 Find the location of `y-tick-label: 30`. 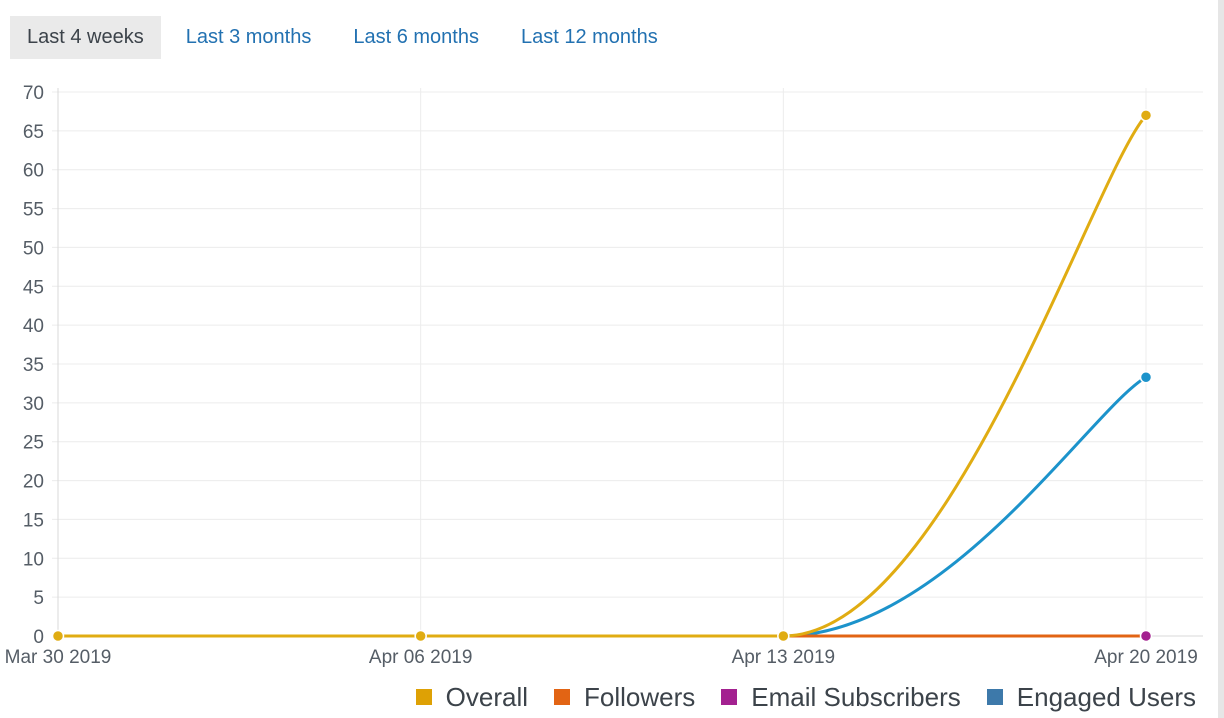

y-tick-label: 30 is located at coordinates (33, 404).